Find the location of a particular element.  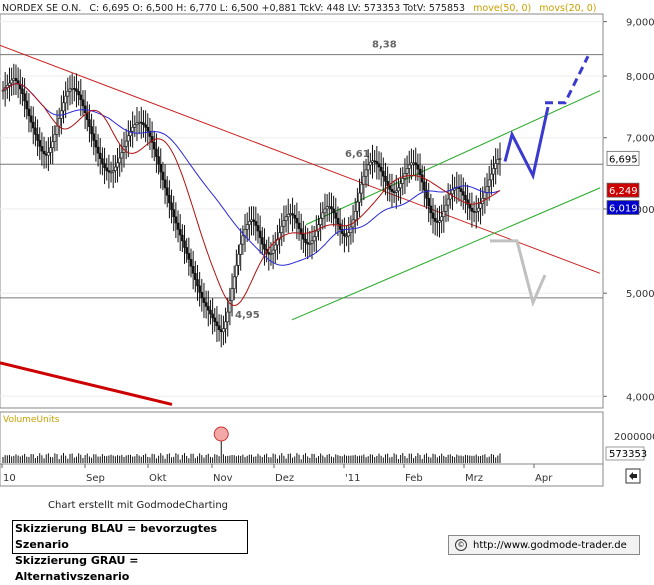

movs-indicator-label: movs(20, 0) is located at coordinates (567, 8).